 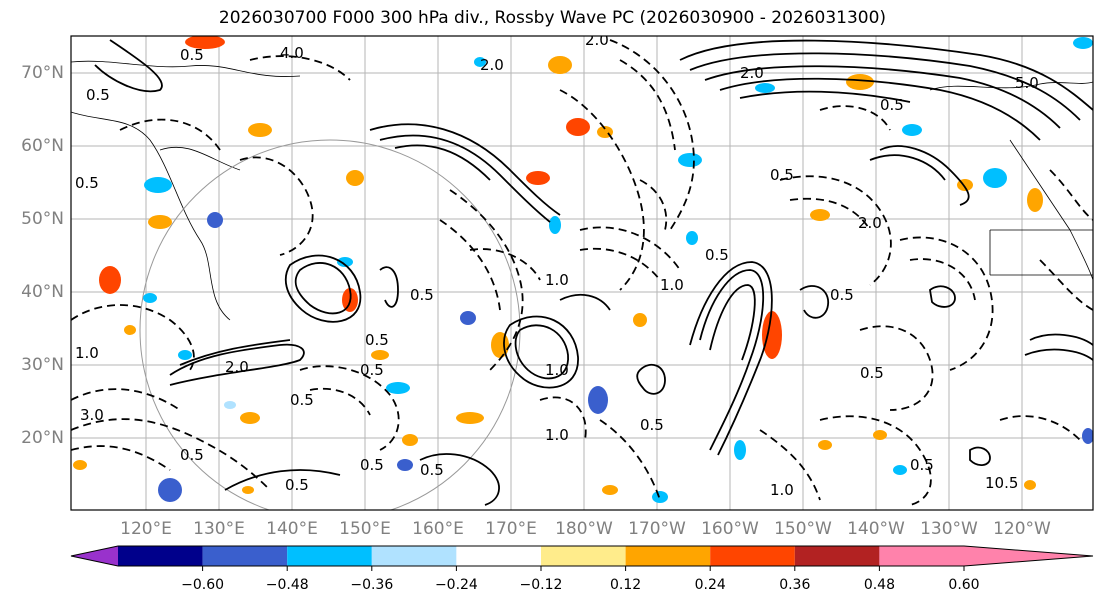 I want to click on latitude-label: 20°N, so click(x=42, y=438).